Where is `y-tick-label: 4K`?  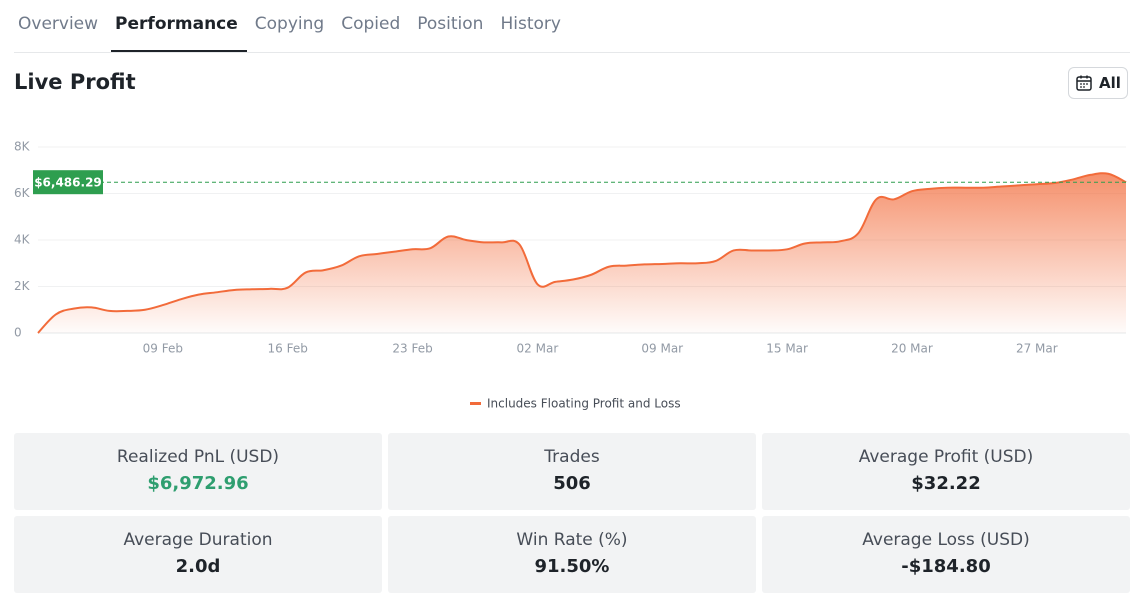
y-tick-label: 4K is located at coordinates (22, 240).